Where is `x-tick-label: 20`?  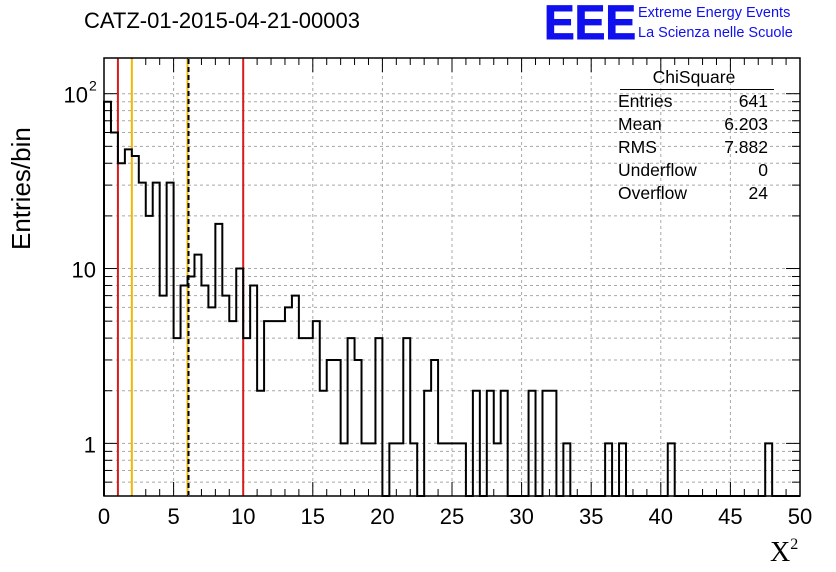
x-tick-label: 20 is located at coordinates (382, 516).